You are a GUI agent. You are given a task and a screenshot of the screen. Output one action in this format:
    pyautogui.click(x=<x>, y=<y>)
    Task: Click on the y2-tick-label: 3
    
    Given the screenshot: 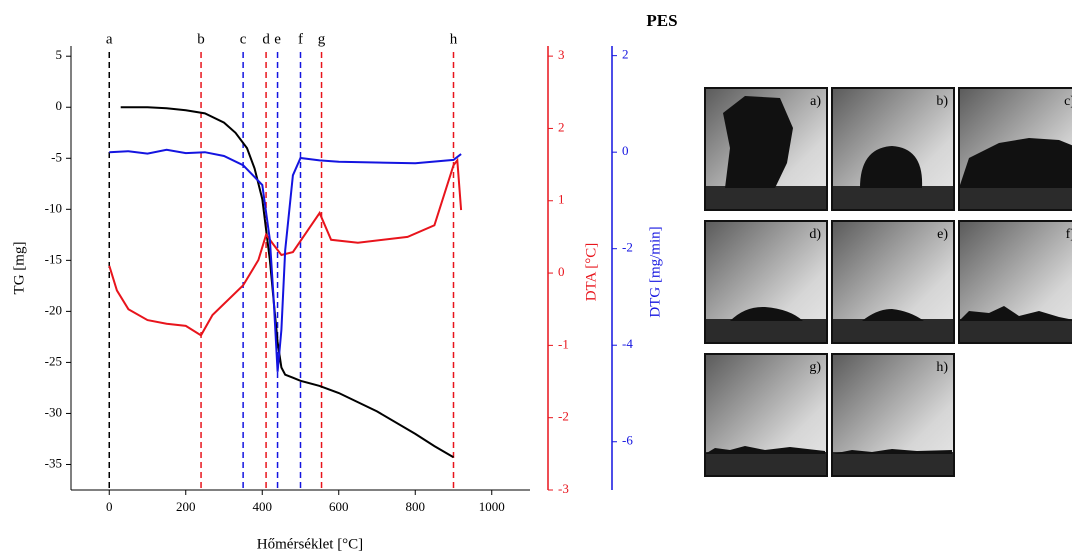 What is the action you would take?
    pyautogui.click(x=561, y=54)
    